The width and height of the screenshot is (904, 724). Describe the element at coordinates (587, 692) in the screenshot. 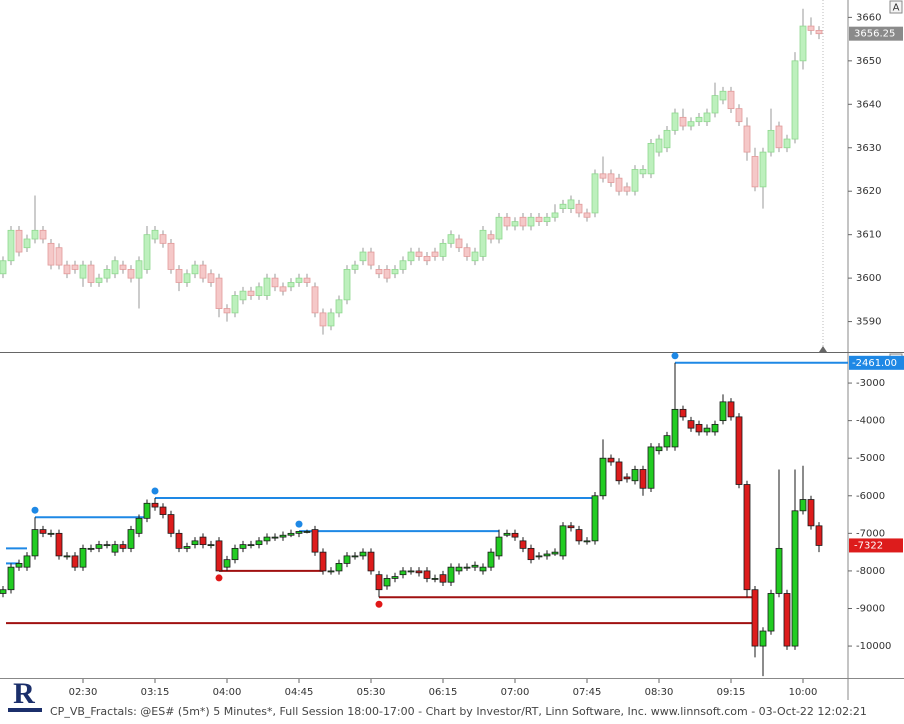

I see `x-tick-label: 07:45` at that location.